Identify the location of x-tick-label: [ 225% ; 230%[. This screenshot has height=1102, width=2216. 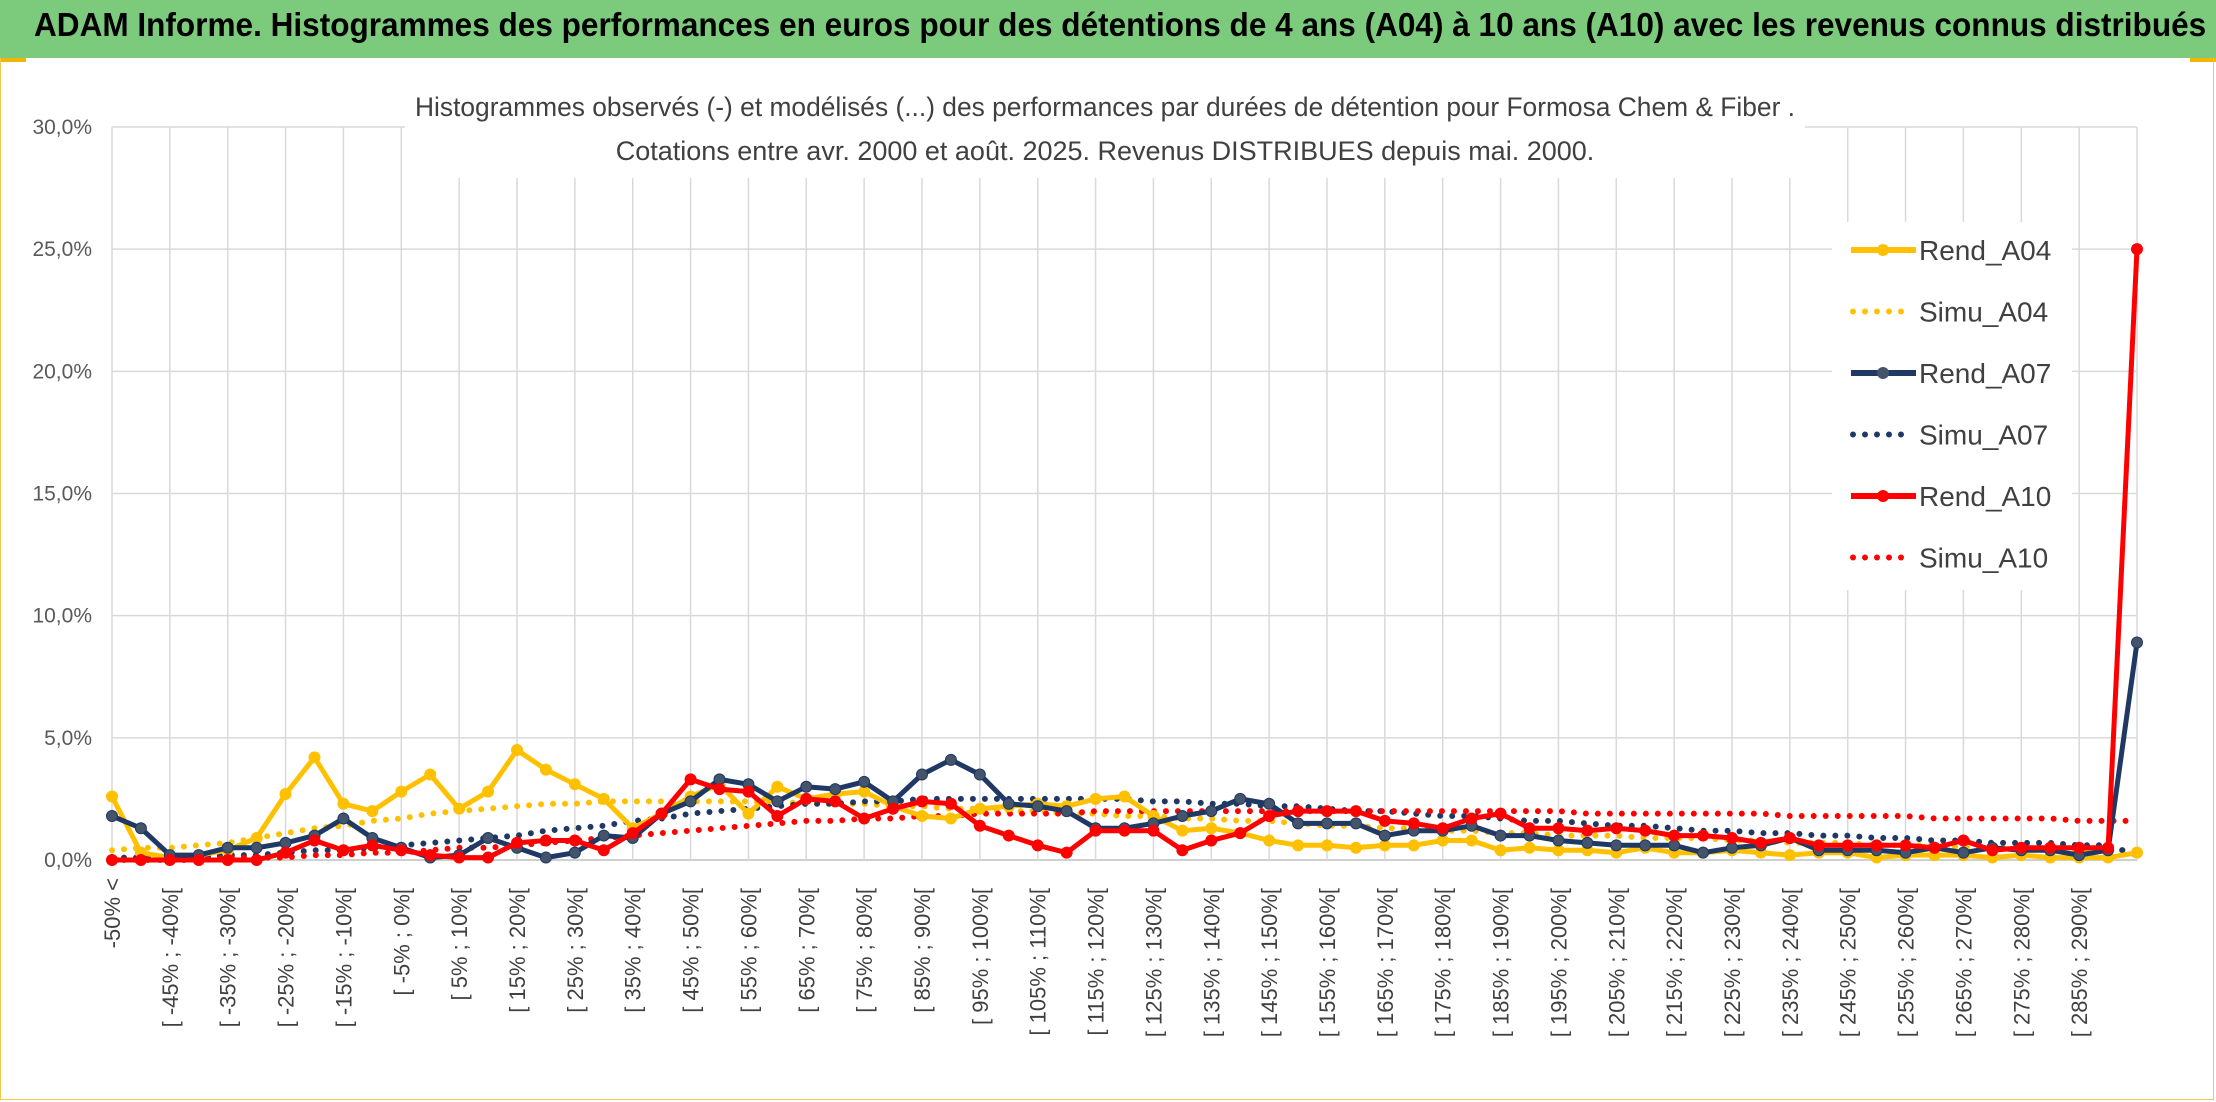
(1732, 962).